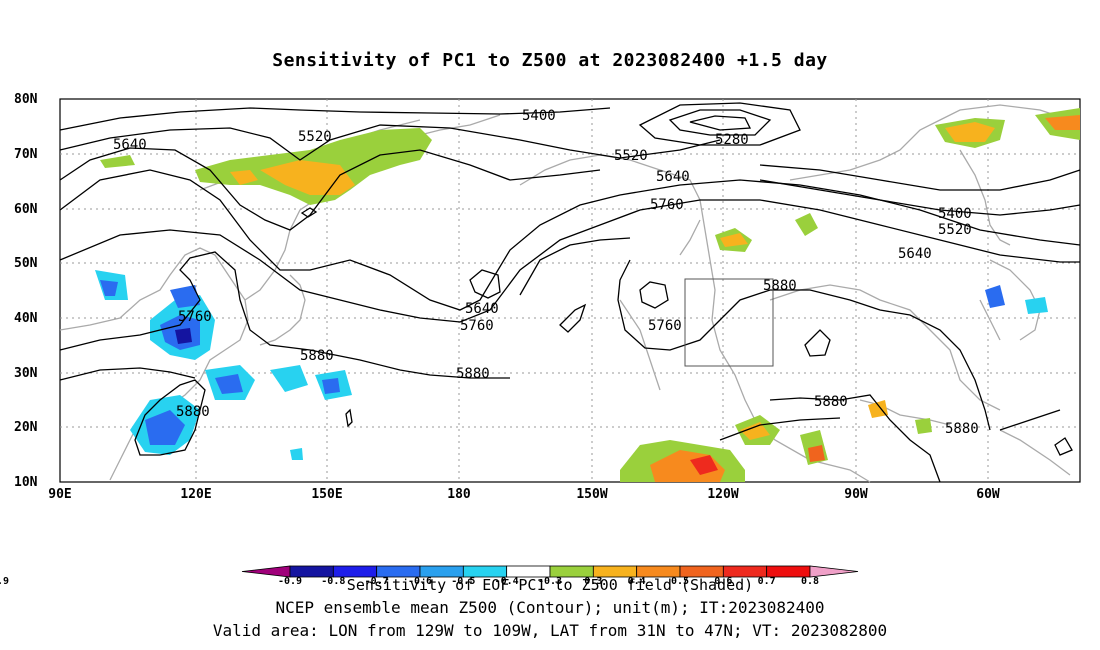 The height and width of the screenshot is (650, 1100). I want to click on lat-label: 60N, so click(26, 209).